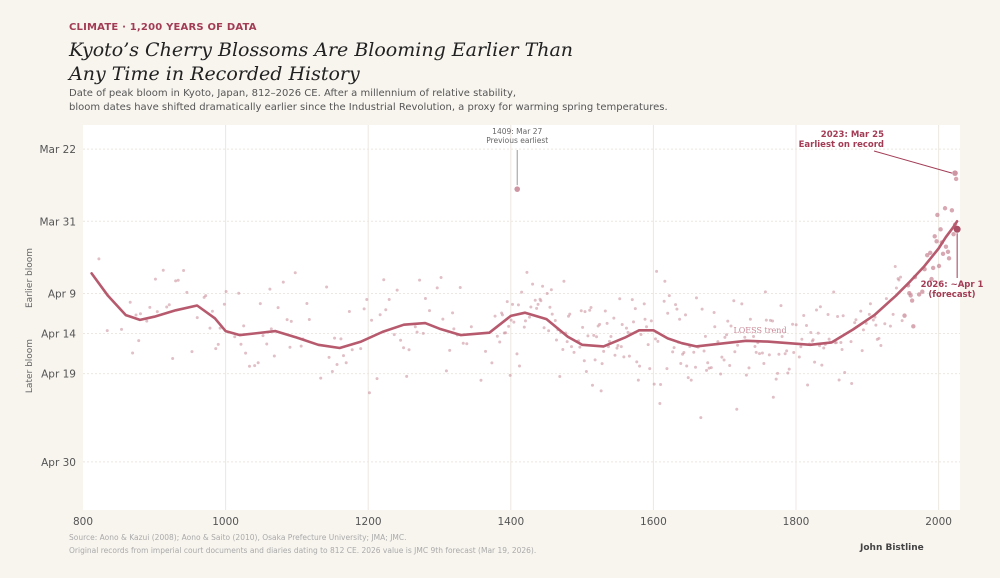 The height and width of the screenshot is (578, 1000). I want to click on kicker: CLIMATE · 1,200 YEARS OF DATA, so click(163, 27).